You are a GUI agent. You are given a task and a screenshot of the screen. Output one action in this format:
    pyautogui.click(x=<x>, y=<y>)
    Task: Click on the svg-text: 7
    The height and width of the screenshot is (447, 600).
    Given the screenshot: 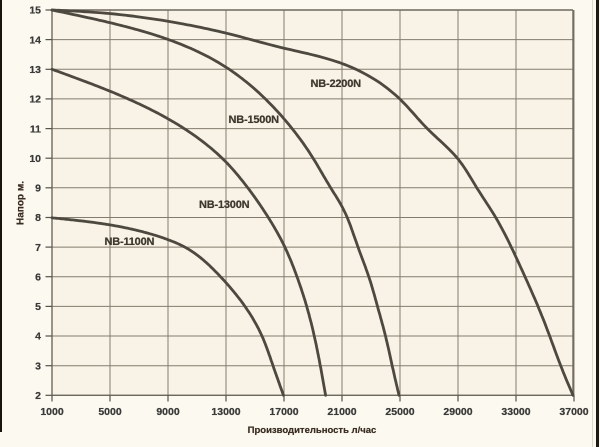 What is the action you would take?
    pyautogui.click(x=38, y=248)
    